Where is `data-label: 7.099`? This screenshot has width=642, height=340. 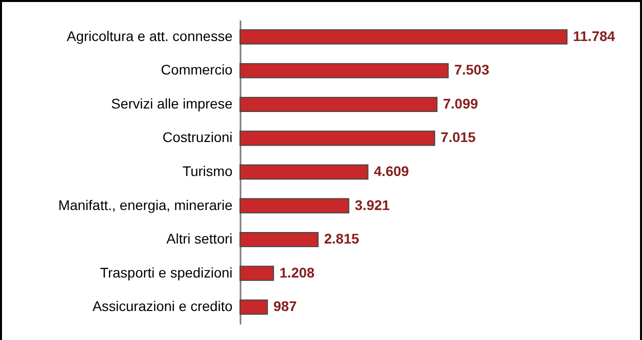
data-label: 7.099 is located at coordinates (460, 103).